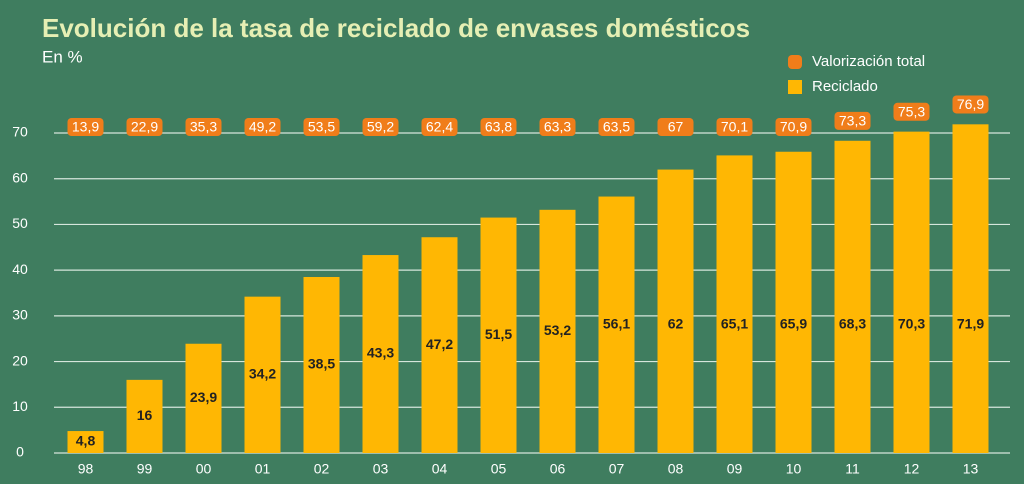 Image resolution: width=1024 pixels, height=484 pixels. I want to click on total-value-label: 70,1, so click(734, 127).